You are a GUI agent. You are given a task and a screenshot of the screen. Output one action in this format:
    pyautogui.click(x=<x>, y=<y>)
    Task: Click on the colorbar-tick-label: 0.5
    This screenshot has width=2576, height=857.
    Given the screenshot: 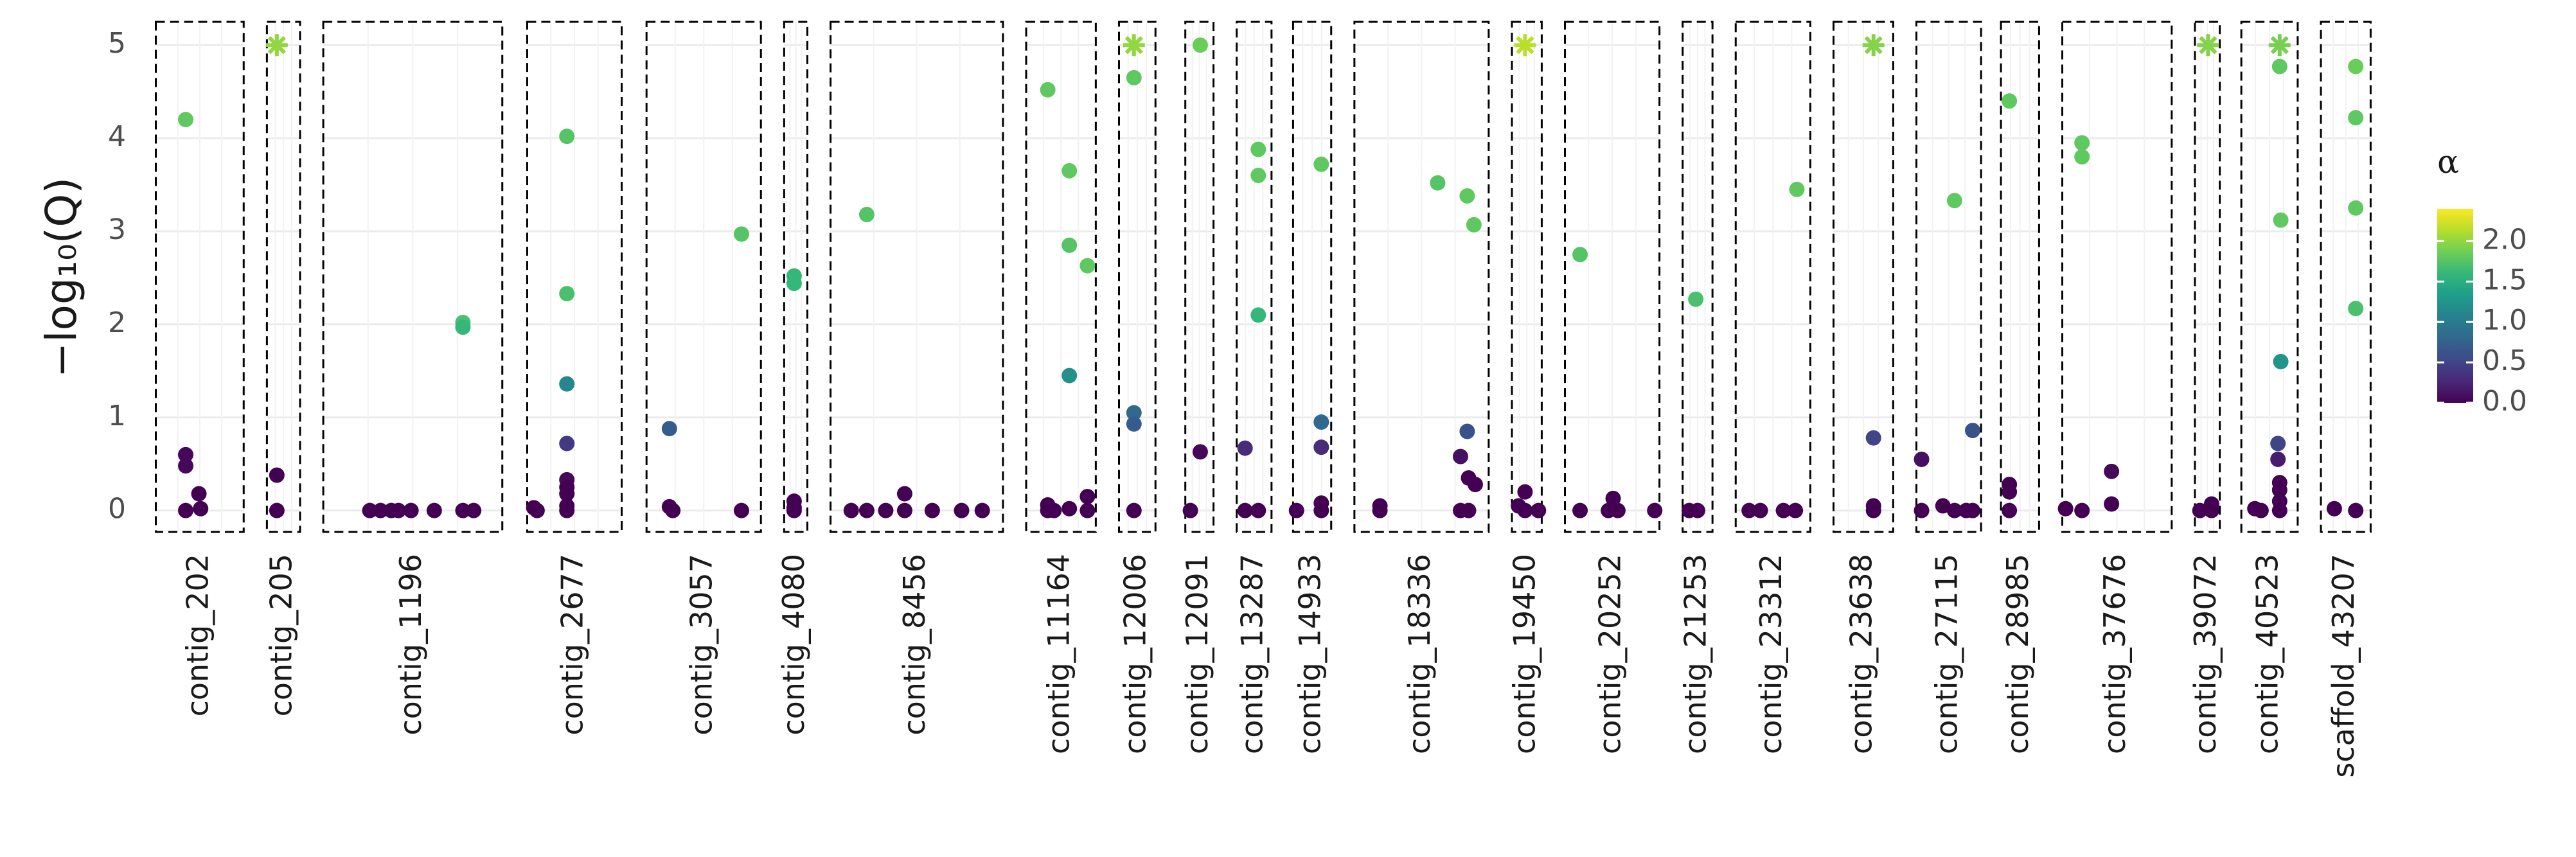 What is the action you would take?
    pyautogui.click(x=2505, y=360)
    